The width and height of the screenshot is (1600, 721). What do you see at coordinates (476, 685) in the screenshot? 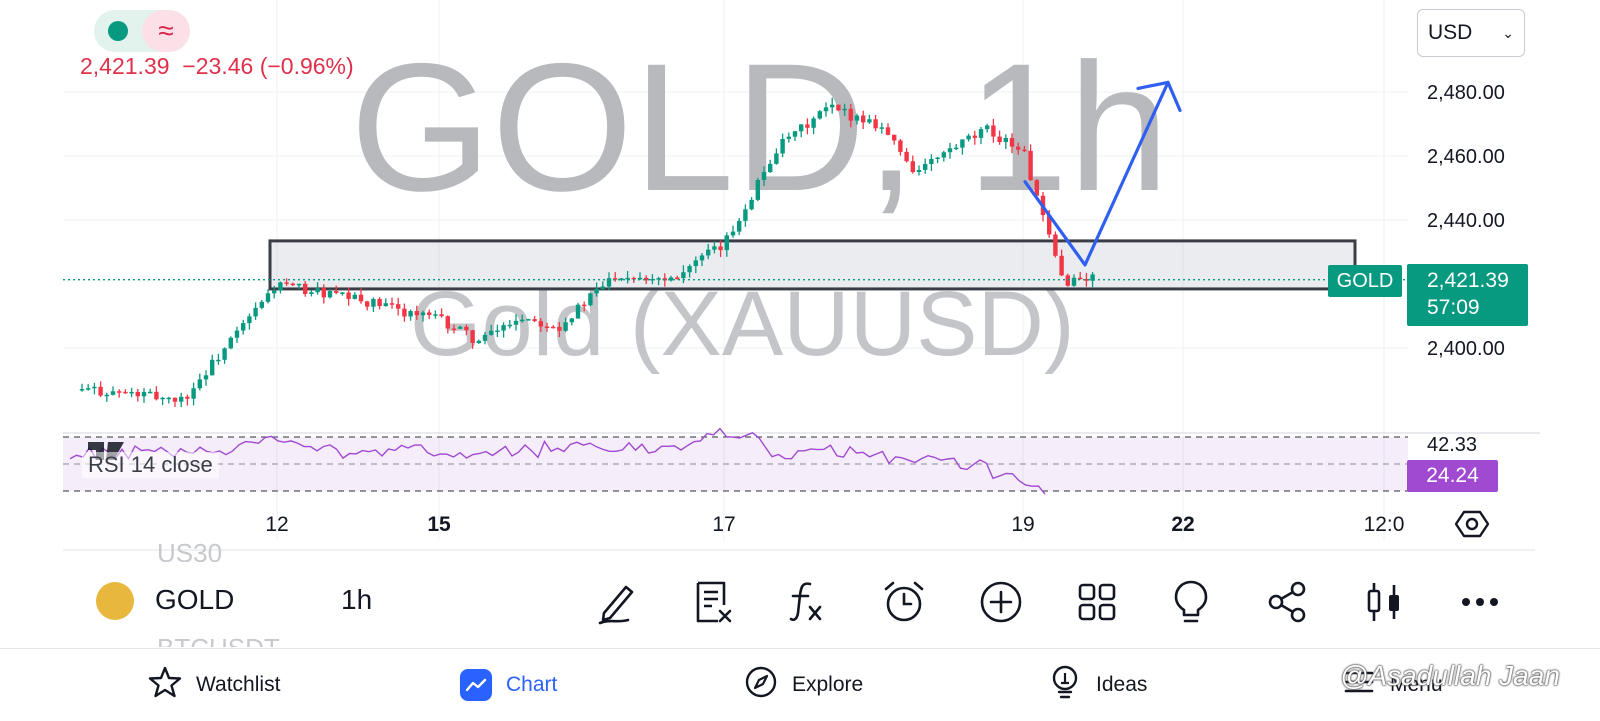
I see `chart-icon` at bounding box center [476, 685].